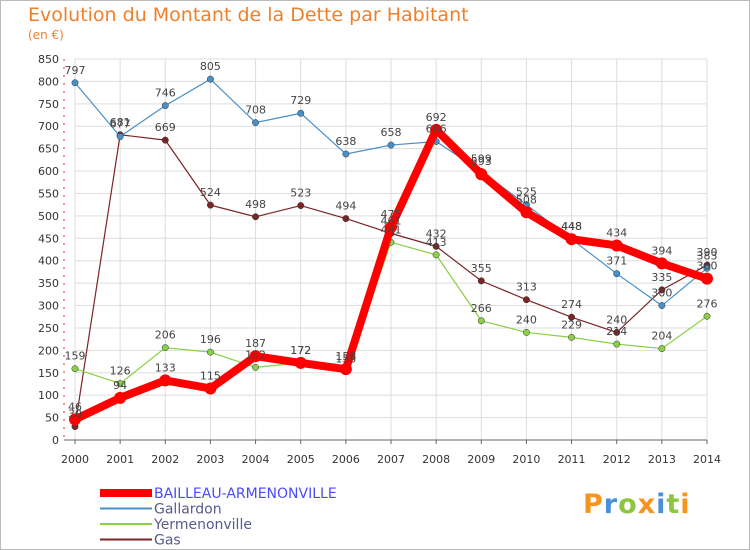  I want to click on y-tick-label: 700, so click(48, 126).